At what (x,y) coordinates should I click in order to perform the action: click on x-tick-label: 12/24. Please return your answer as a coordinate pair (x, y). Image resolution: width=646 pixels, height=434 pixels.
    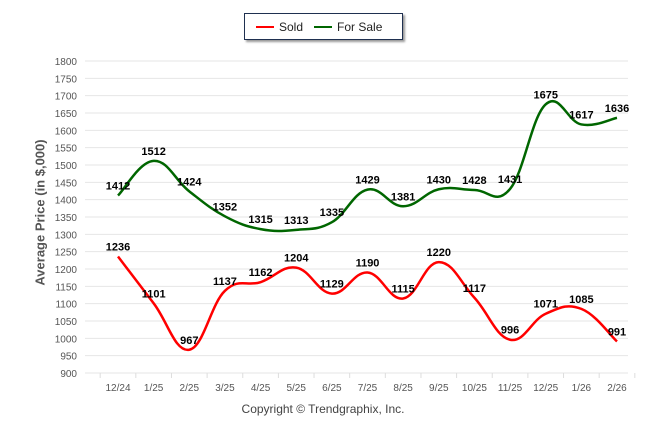
    Looking at the image, I should click on (117, 388).